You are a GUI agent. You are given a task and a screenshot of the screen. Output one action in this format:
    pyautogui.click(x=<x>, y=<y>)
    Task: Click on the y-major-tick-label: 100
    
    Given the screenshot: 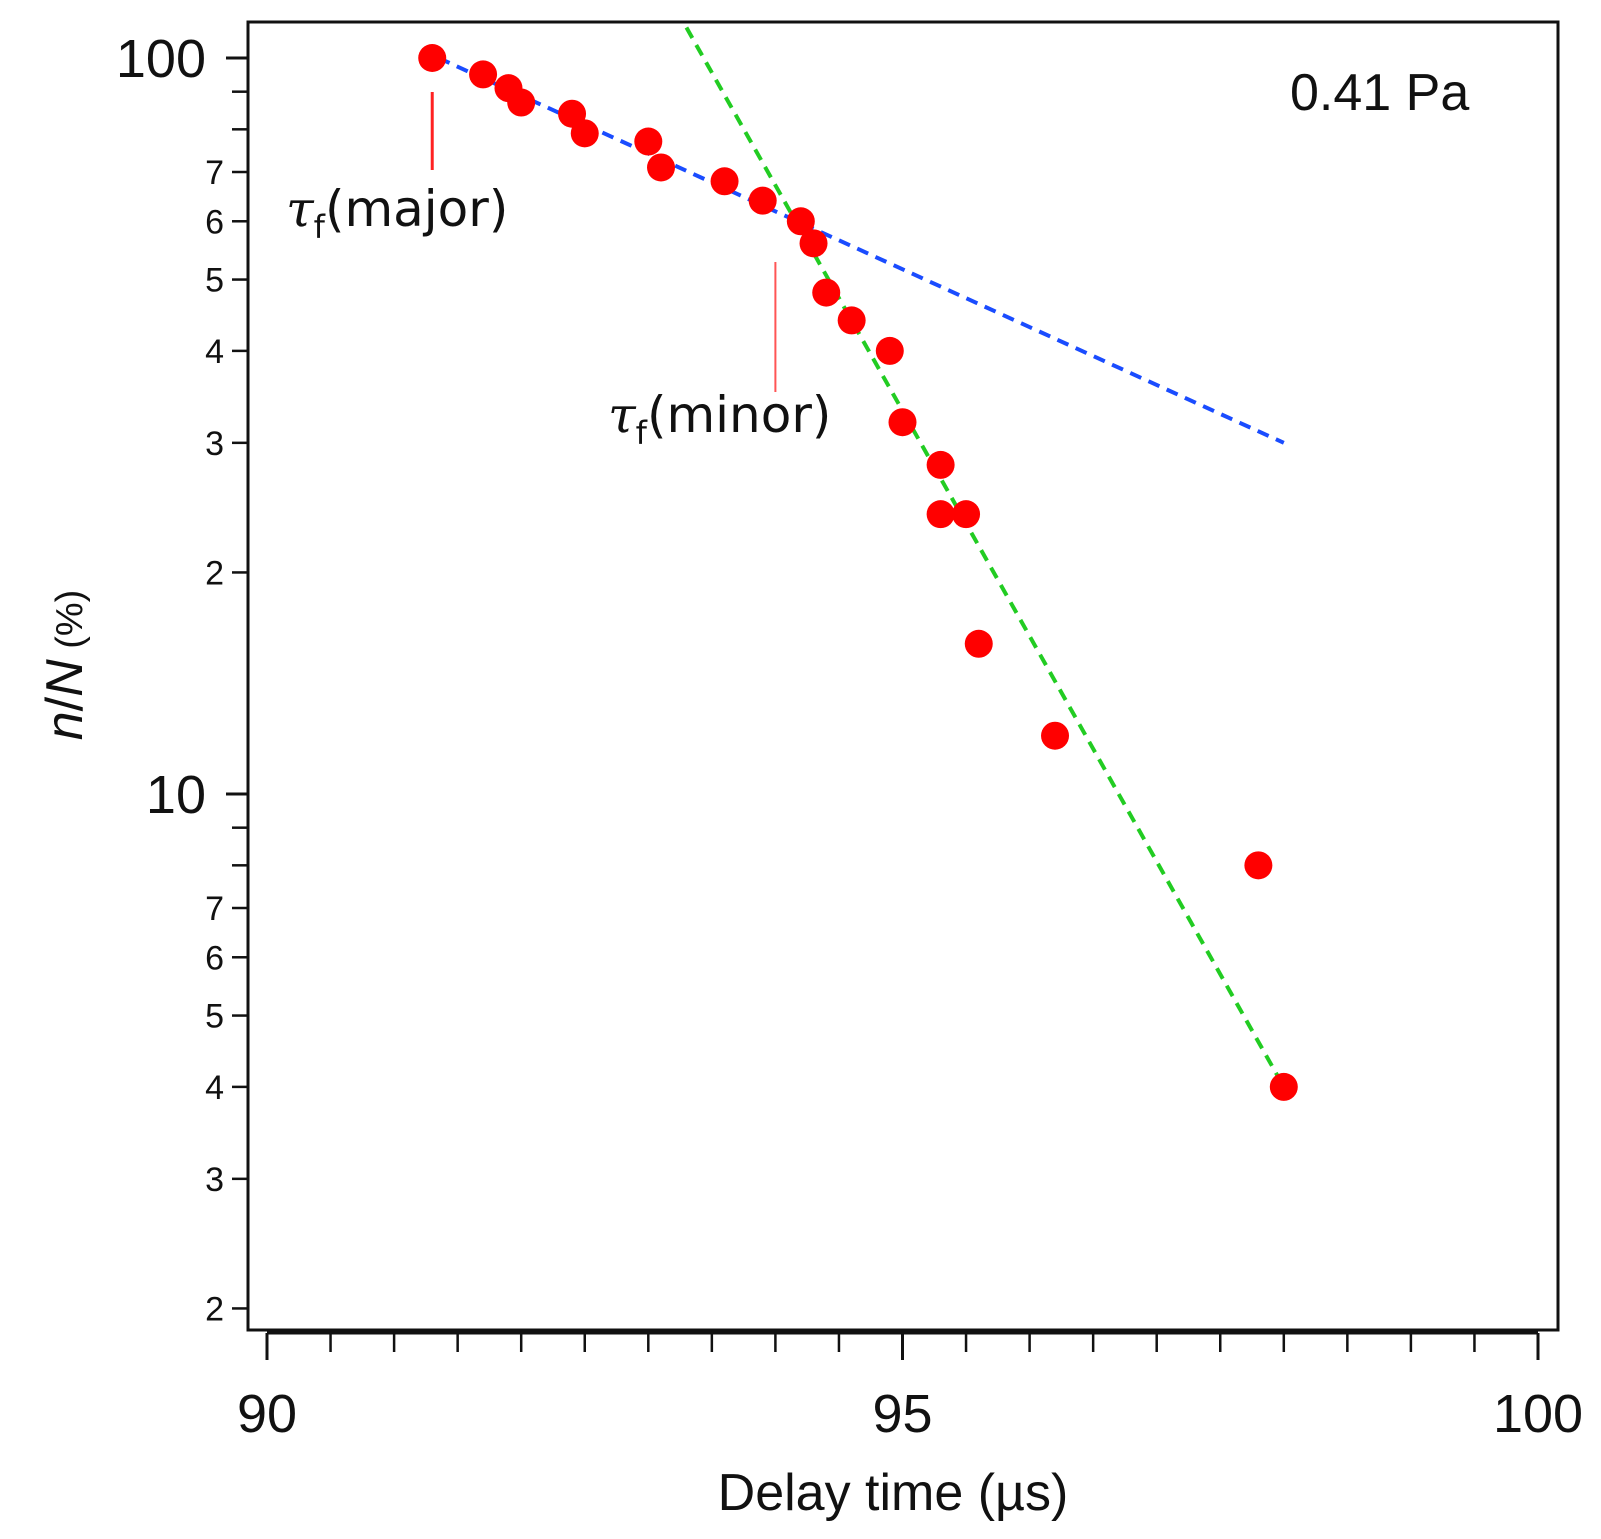 What is the action you would take?
    pyautogui.click(x=161, y=59)
    